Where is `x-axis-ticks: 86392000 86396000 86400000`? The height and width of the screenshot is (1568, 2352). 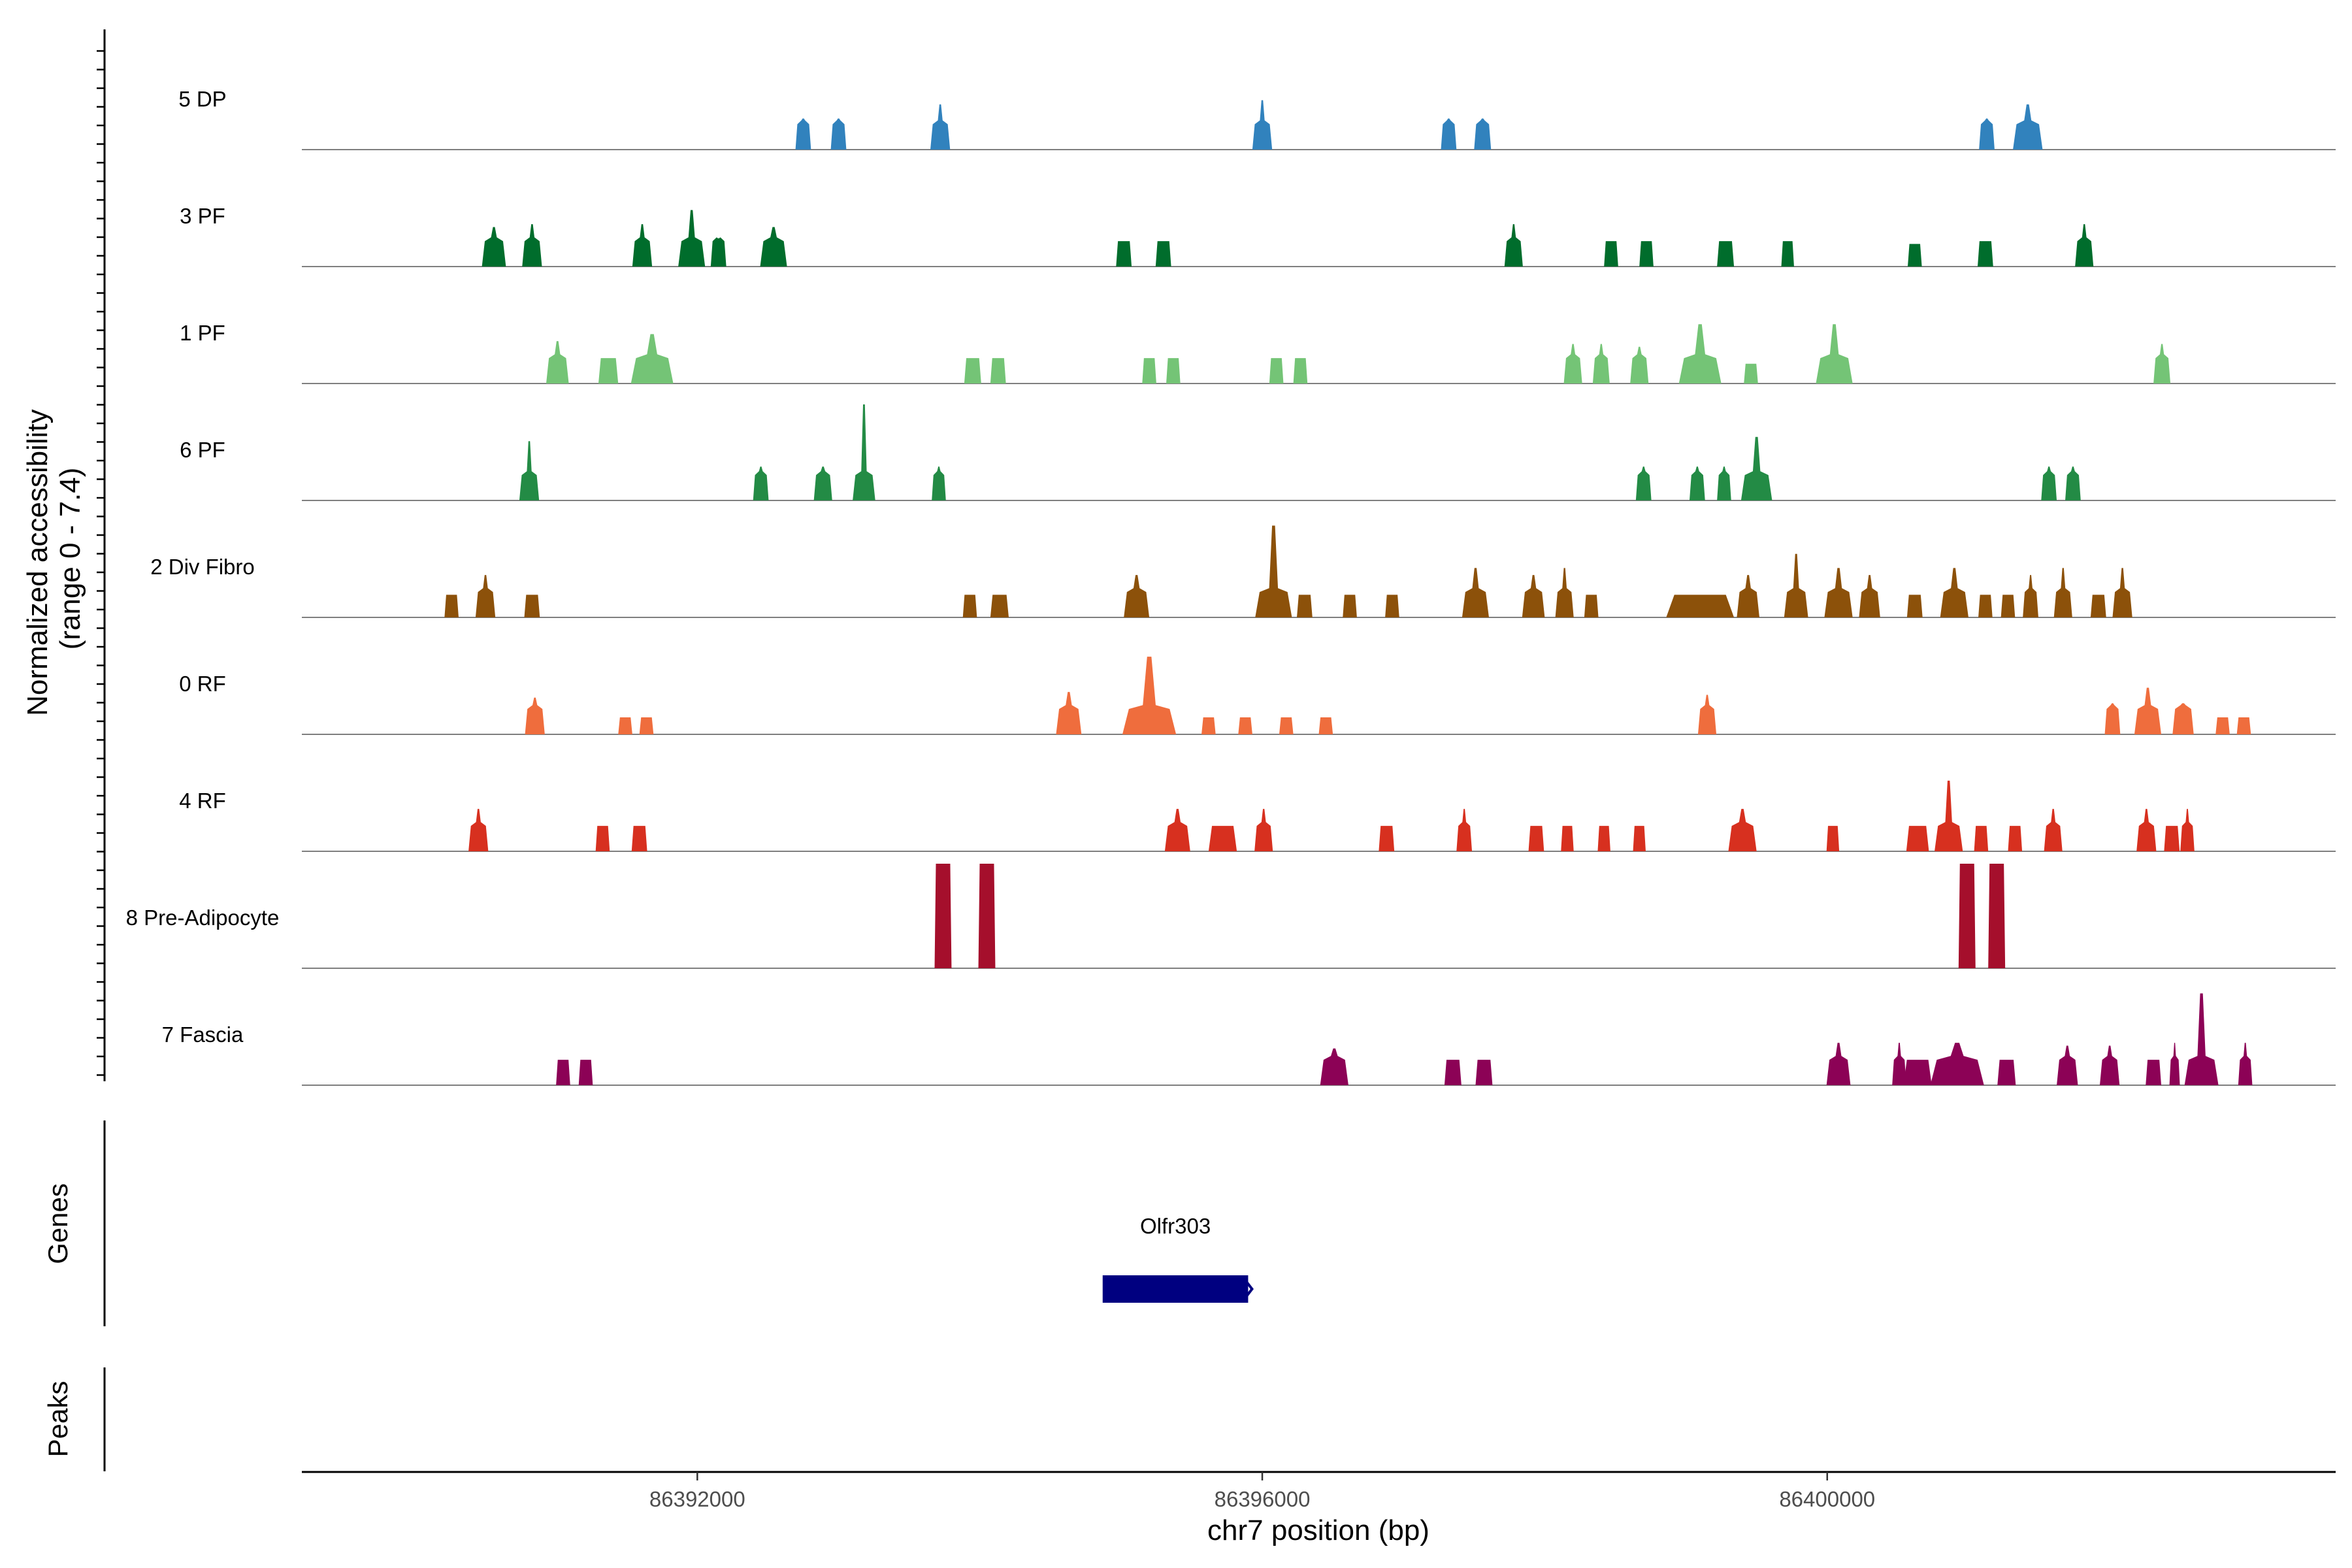
x-axis-ticks: 86392000 86396000 86400000 is located at coordinates (1262, 1491).